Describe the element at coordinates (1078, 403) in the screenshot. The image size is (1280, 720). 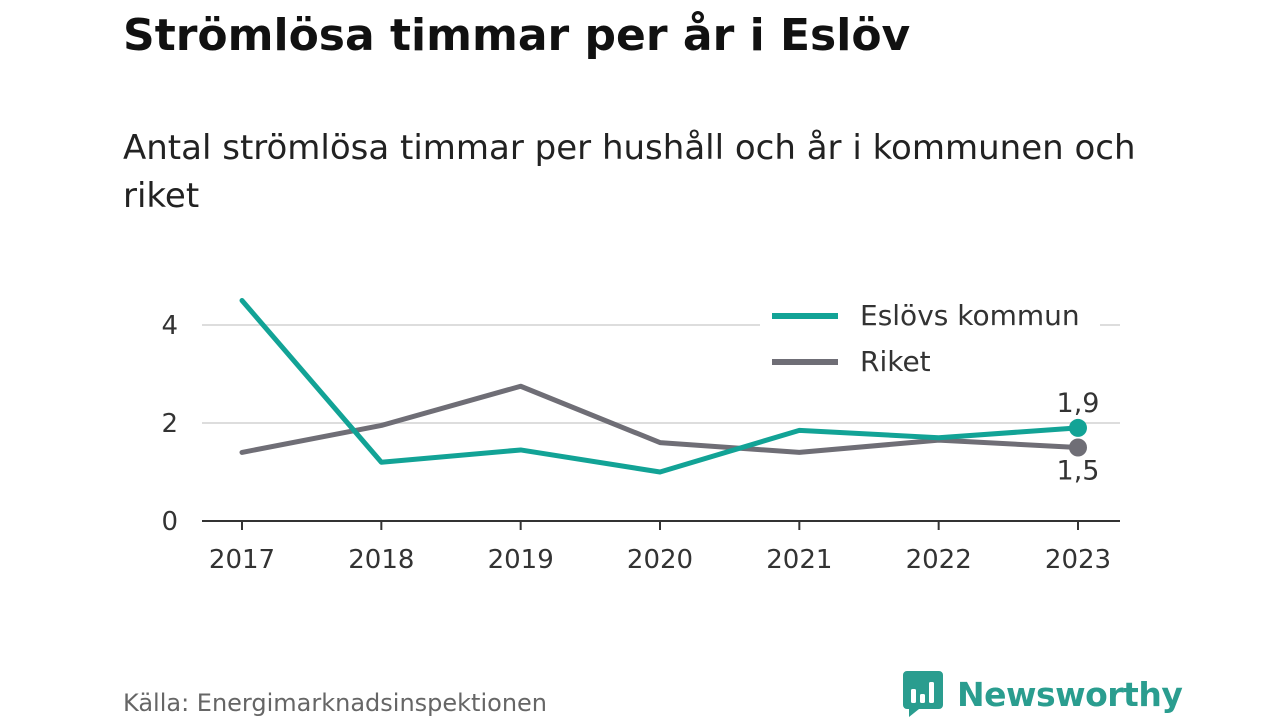
I see `end-label-0: 1,9` at that location.